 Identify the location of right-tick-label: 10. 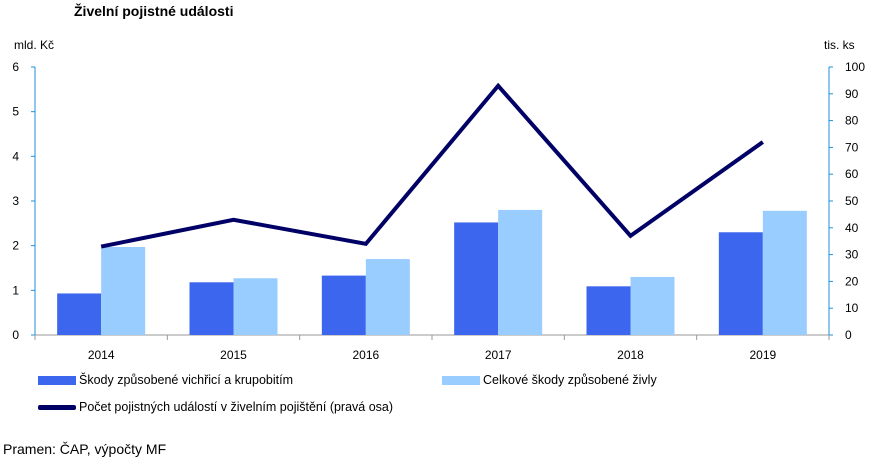
(852, 308).